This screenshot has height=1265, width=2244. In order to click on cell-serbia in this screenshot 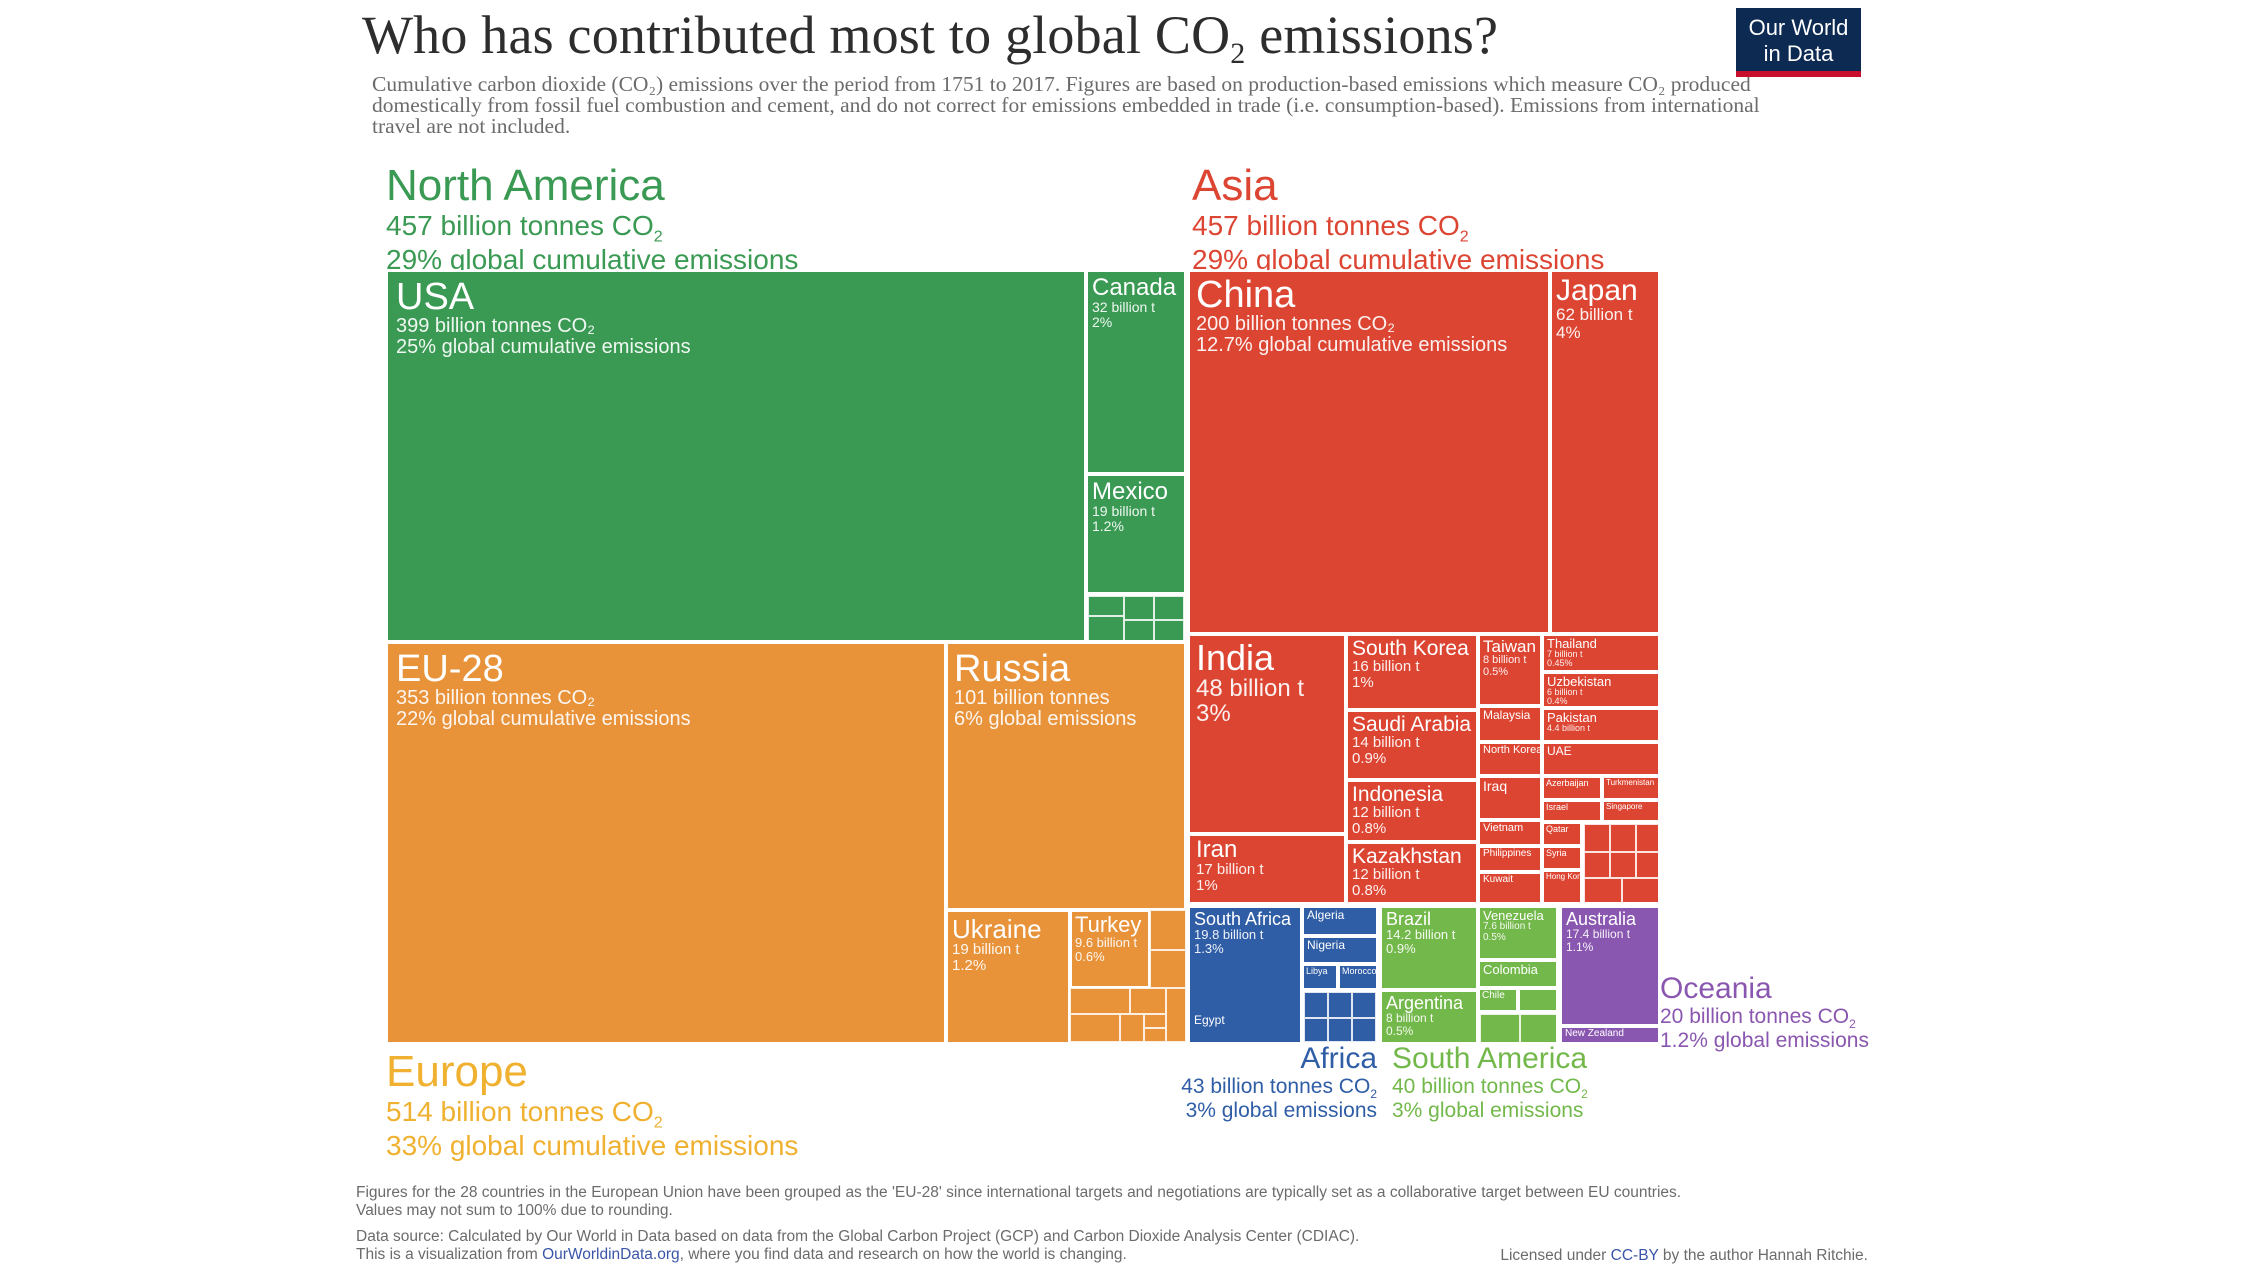, I will do `click(1148, 1001)`.